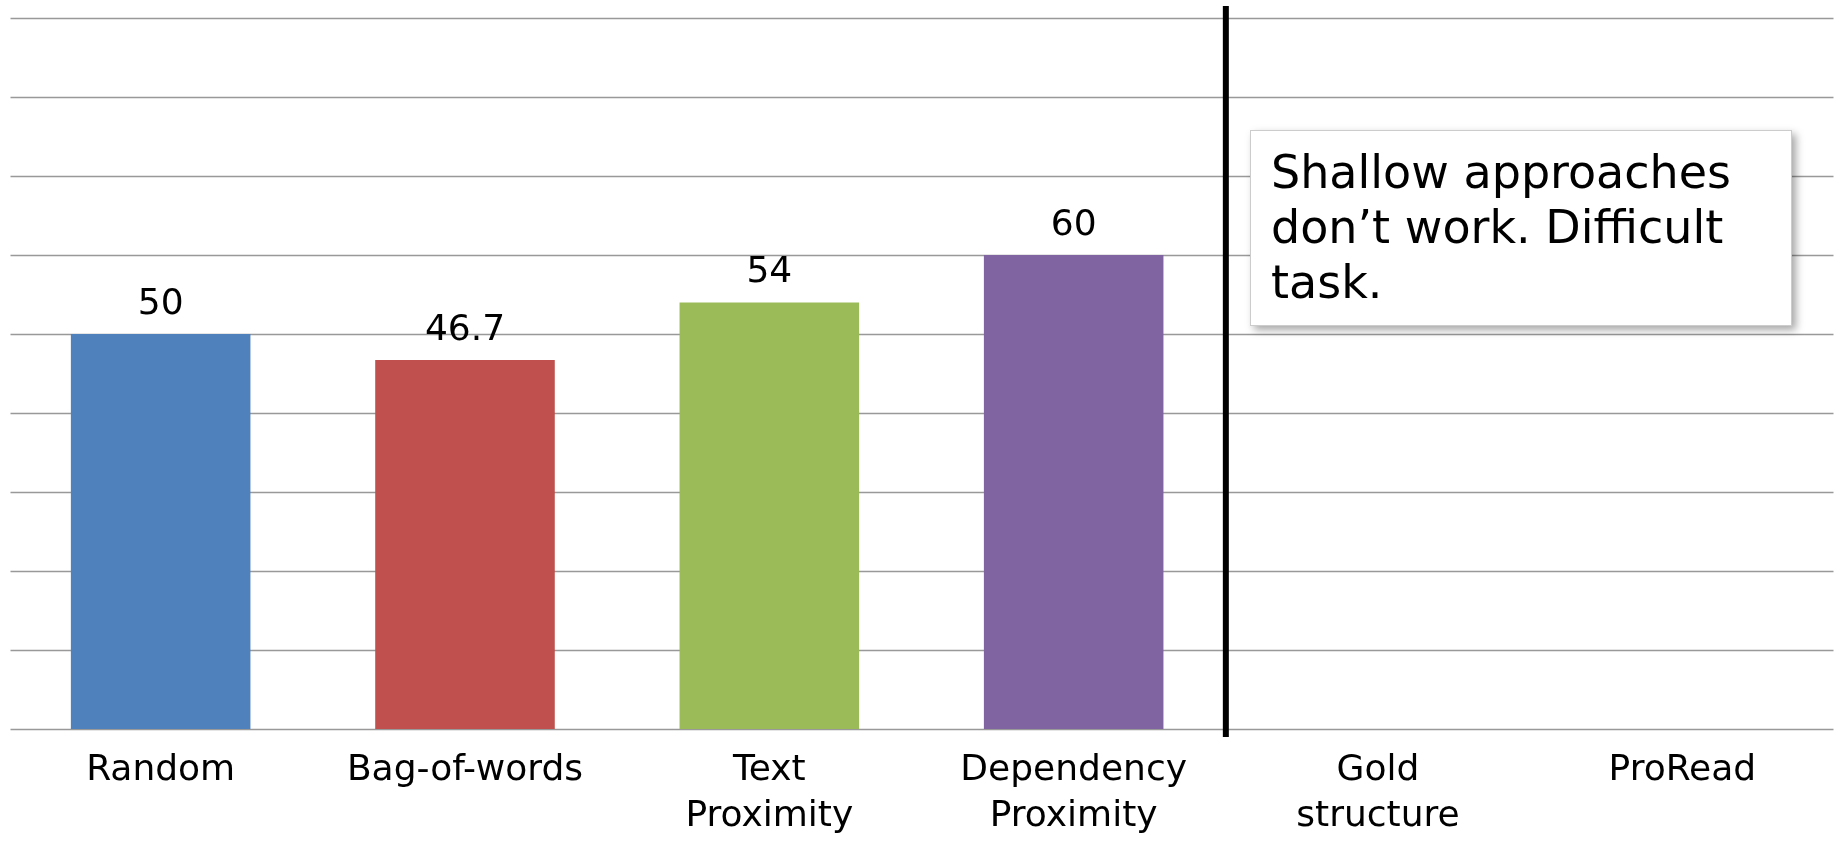 The image size is (1848, 862). Describe the element at coordinates (1682, 767) in the screenshot. I see `x-tick-label: ProRead` at that location.